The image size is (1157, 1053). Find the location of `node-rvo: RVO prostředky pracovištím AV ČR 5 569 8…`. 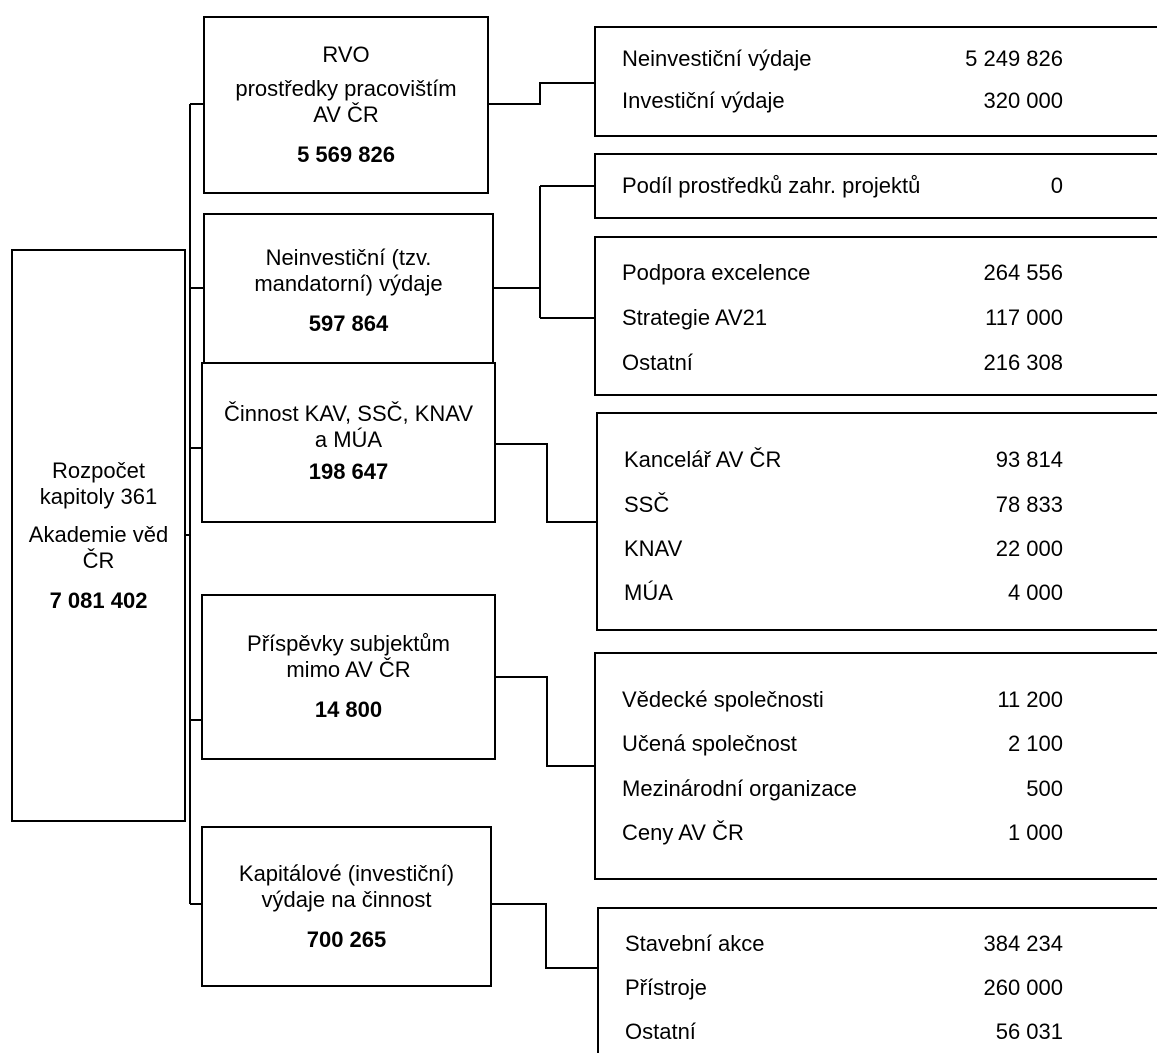

node-rvo: RVO prostředky pracovištím AV ČR 5 569 8… is located at coordinates (346, 105).